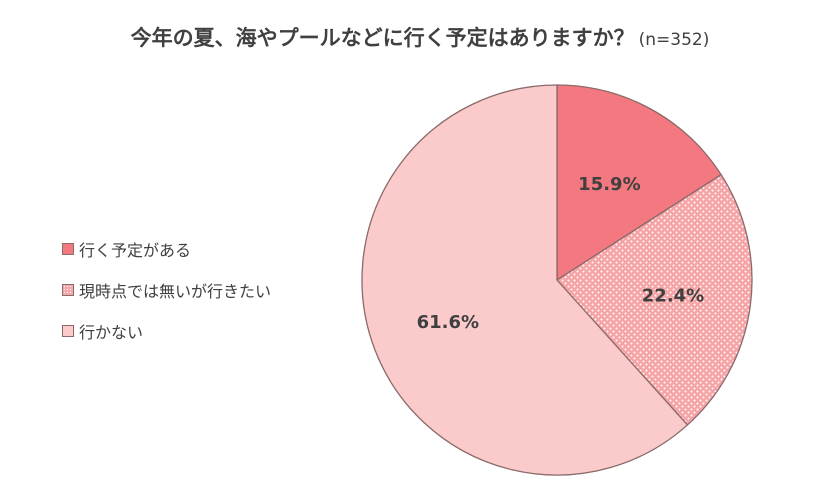 The height and width of the screenshot is (501, 840). I want to click on chart-title-row: 今年の夏、海やプールなどに行く予定はありますか？ (n=352), so click(420, 37).